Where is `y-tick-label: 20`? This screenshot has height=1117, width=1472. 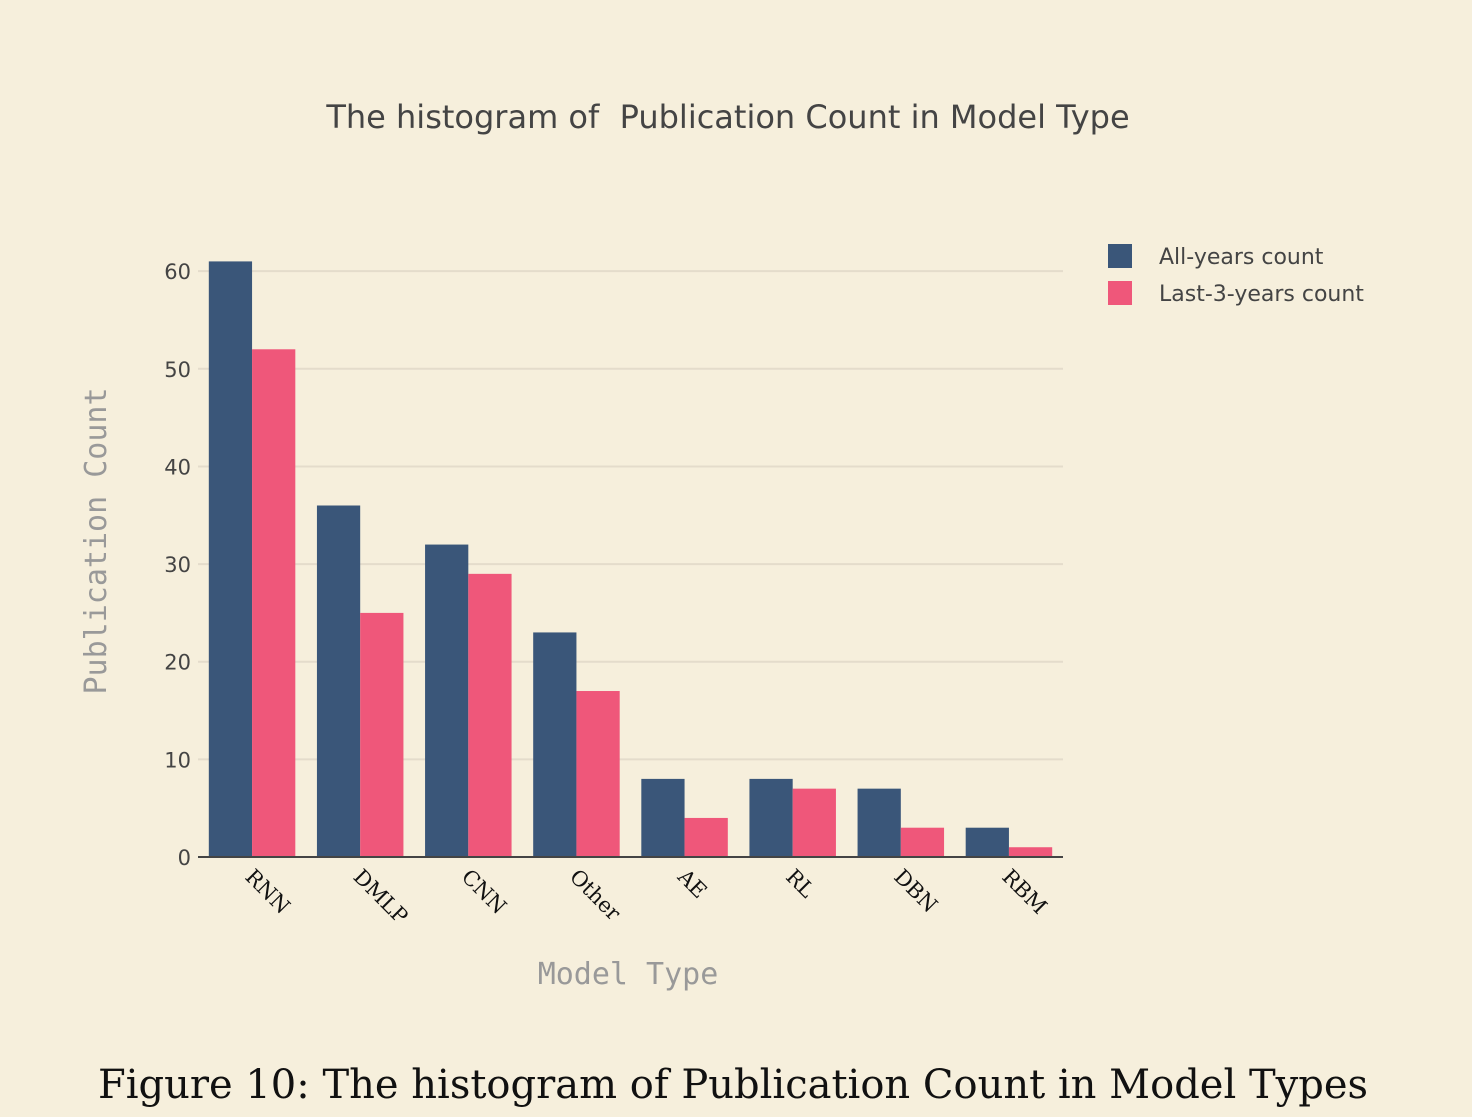 y-tick-label: 20 is located at coordinates (177, 663).